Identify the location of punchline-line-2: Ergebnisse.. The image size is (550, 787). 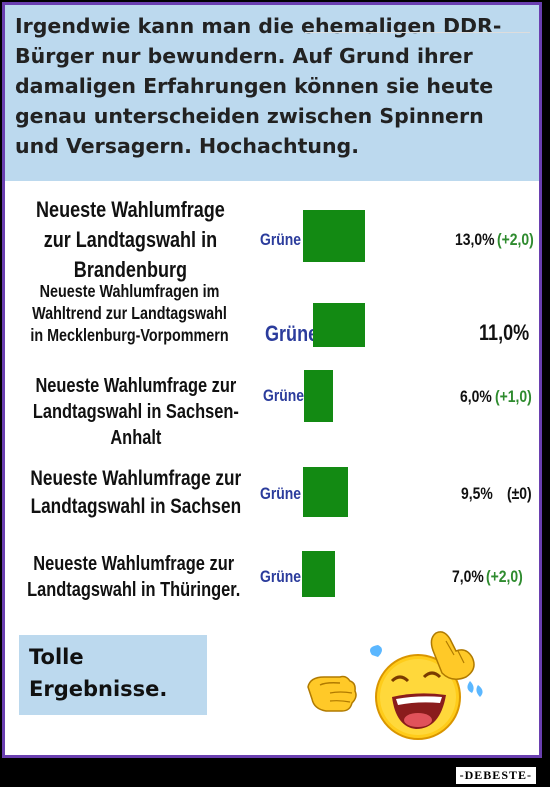
(98, 689).